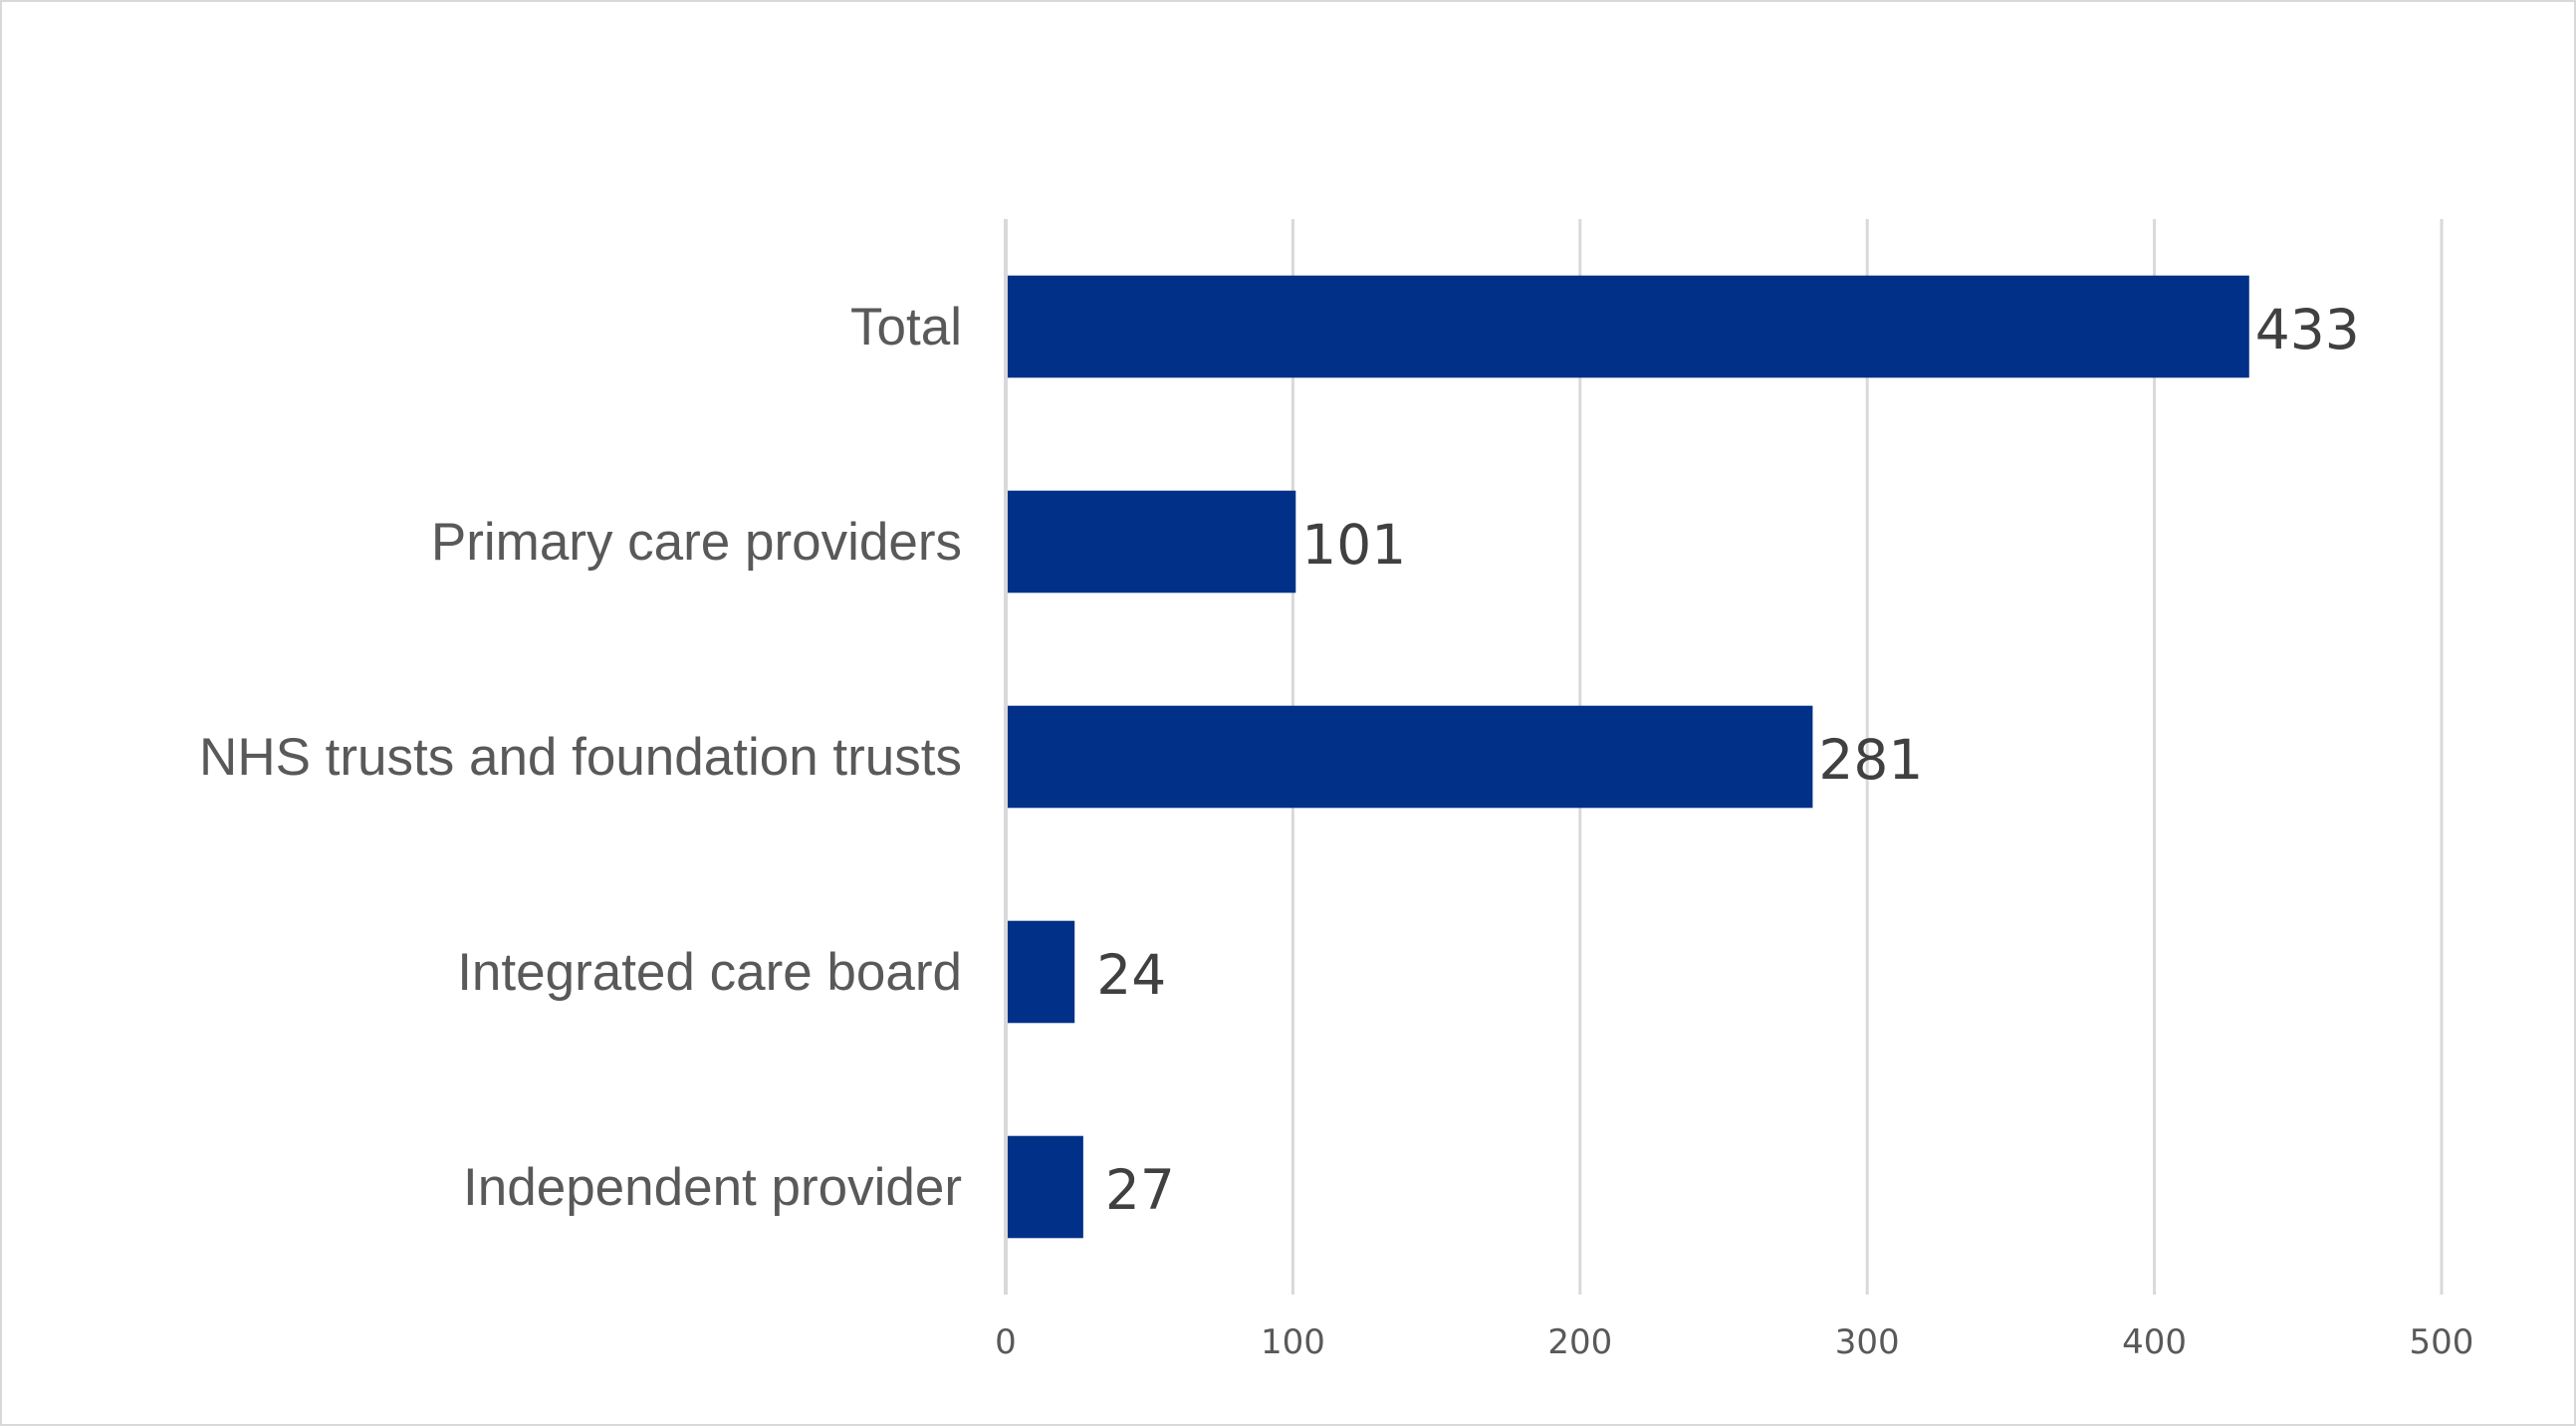 The height and width of the screenshot is (1426, 2576). What do you see at coordinates (1870, 760) in the screenshot?
I see `data-label: 281` at bounding box center [1870, 760].